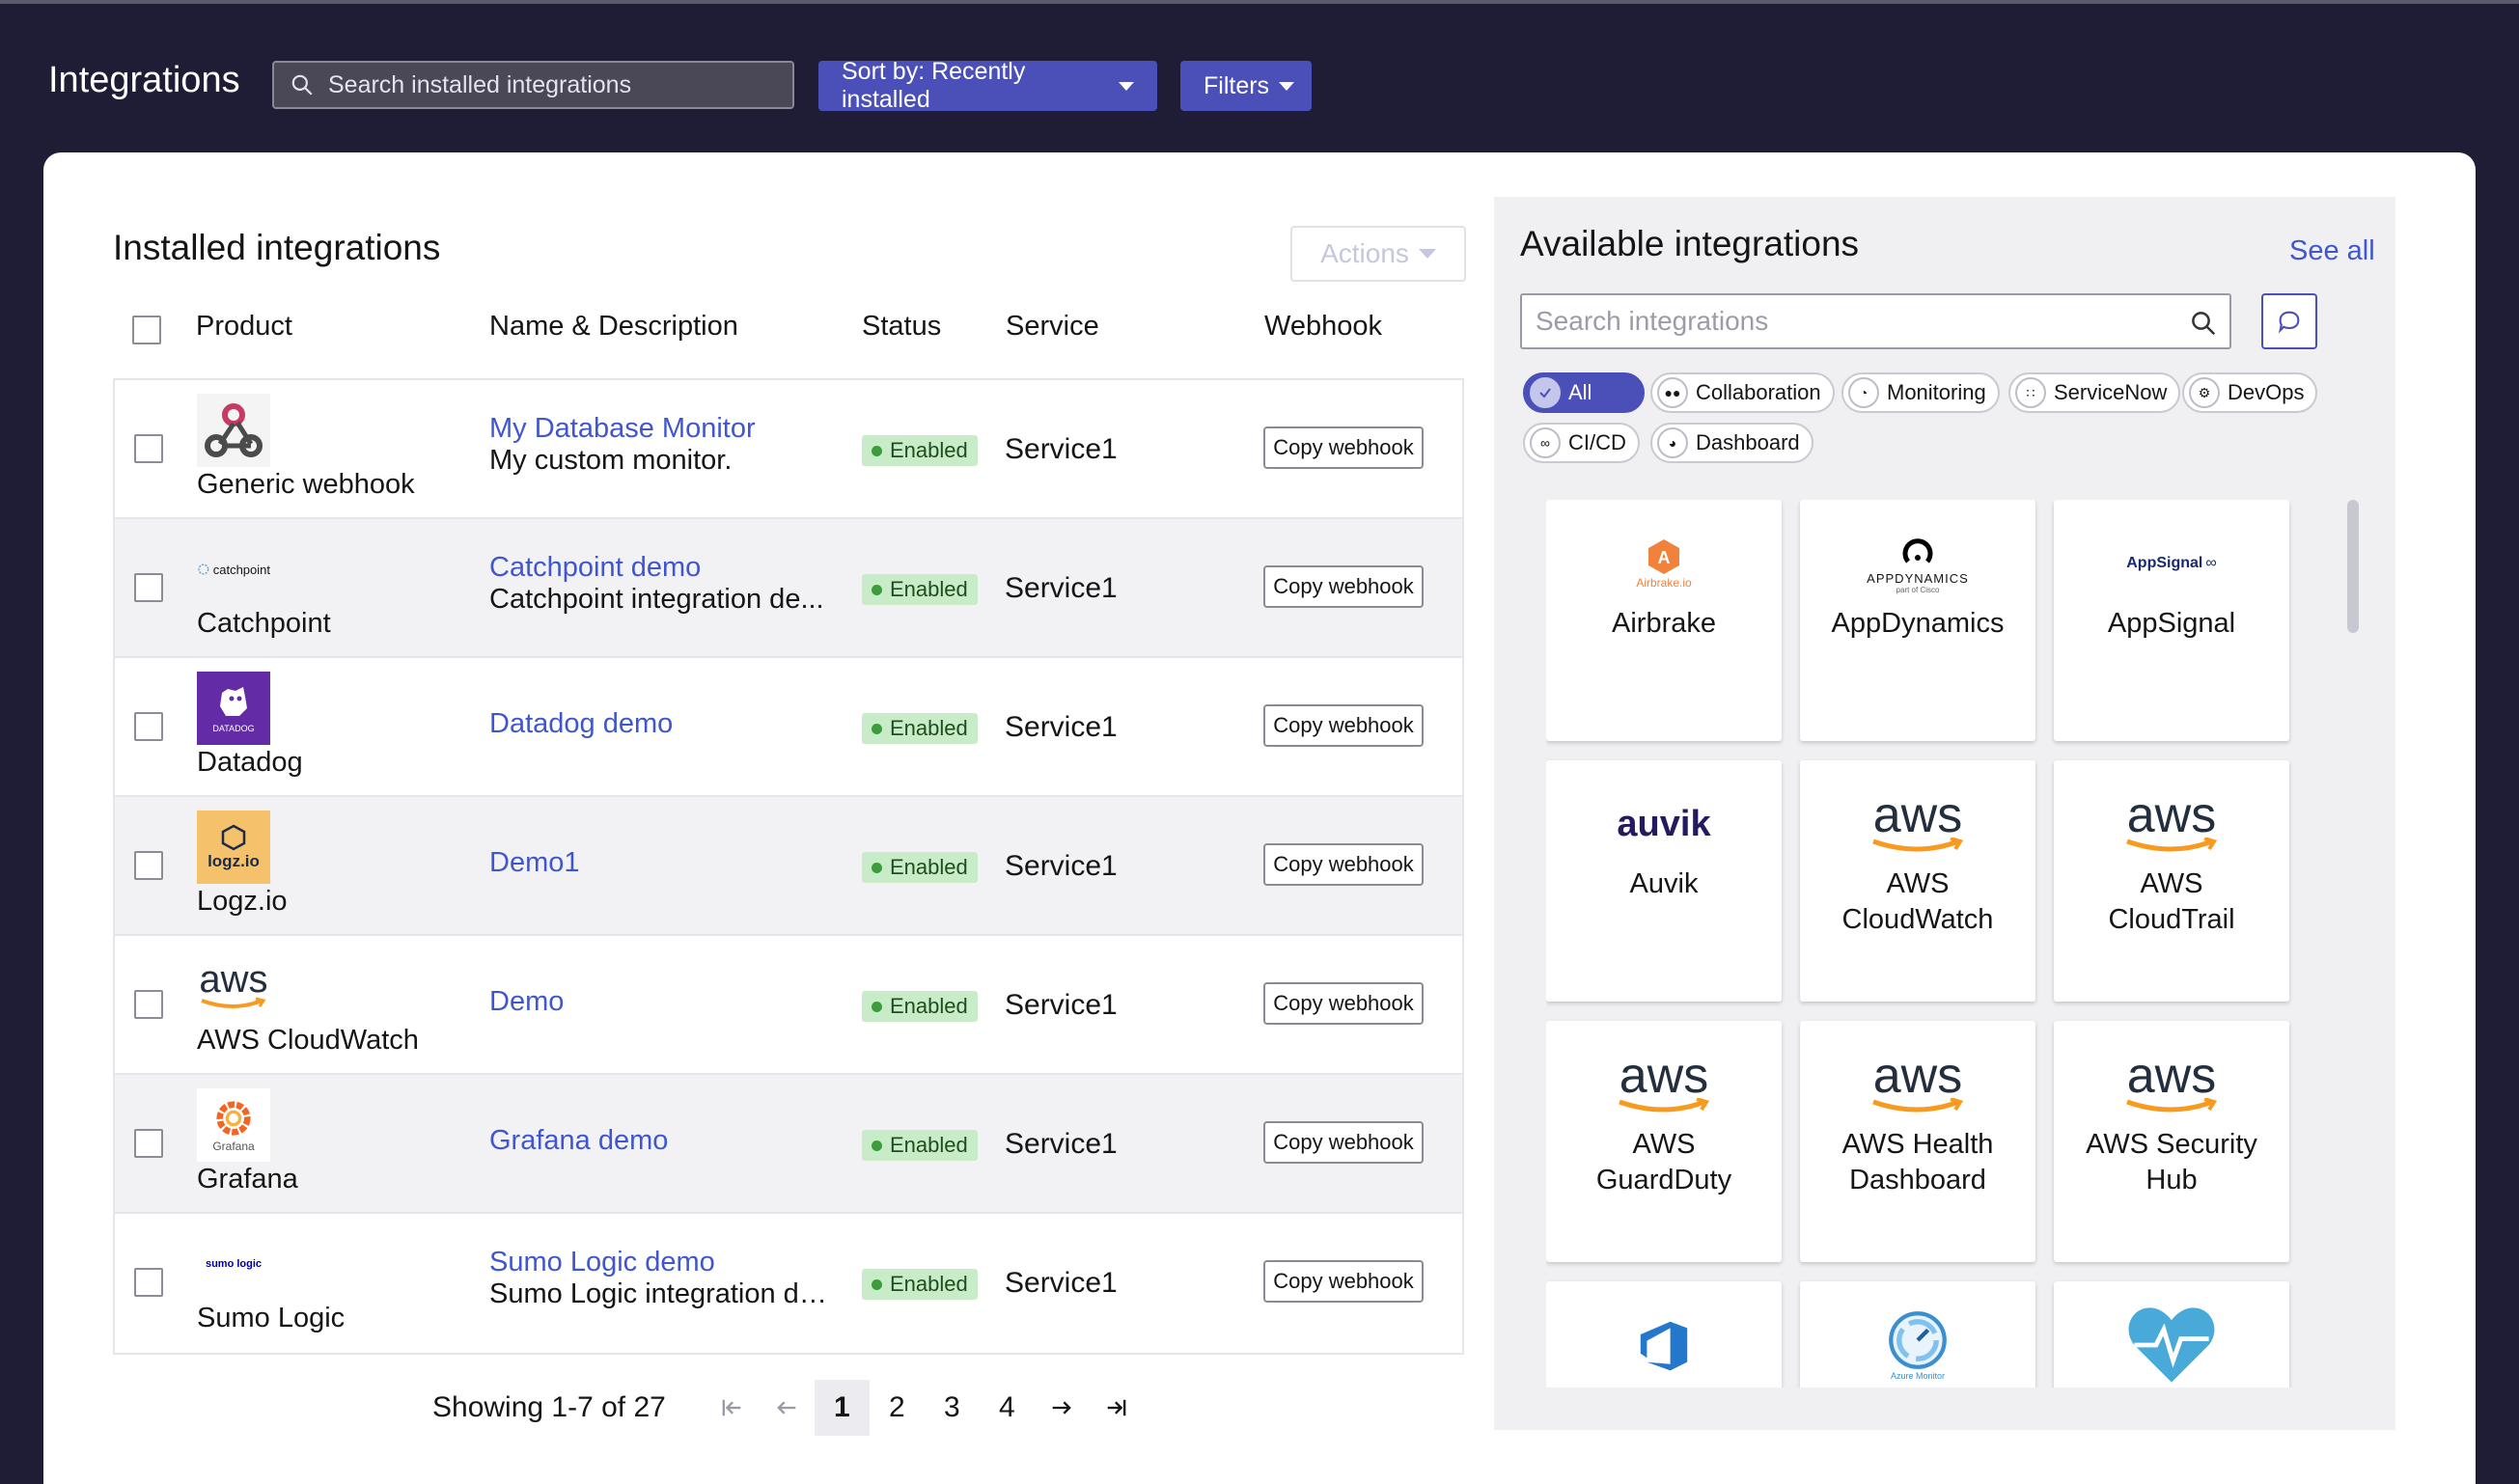 The width and height of the screenshot is (2519, 1484). What do you see at coordinates (1581, 443) in the screenshot?
I see `chip-cicd: ∞ CI/CD` at bounding box center [1581, 443].